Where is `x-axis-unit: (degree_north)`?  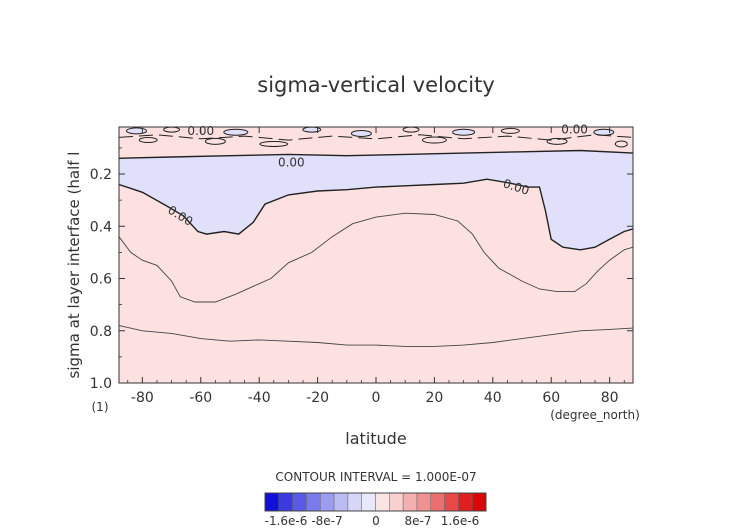 x-axis-unit: (degree_north) is located at coordinates (595, 415).